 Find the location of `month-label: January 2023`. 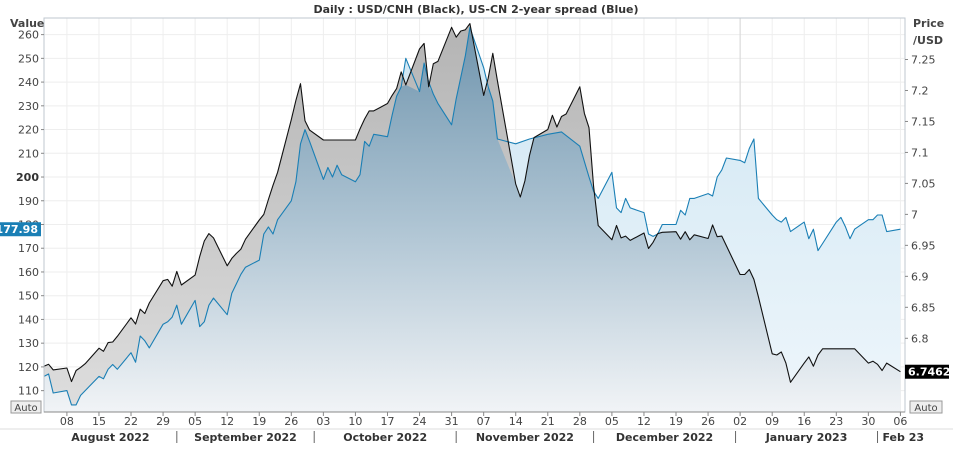

month-label: January 2023 is located at coordinates (806, 437).